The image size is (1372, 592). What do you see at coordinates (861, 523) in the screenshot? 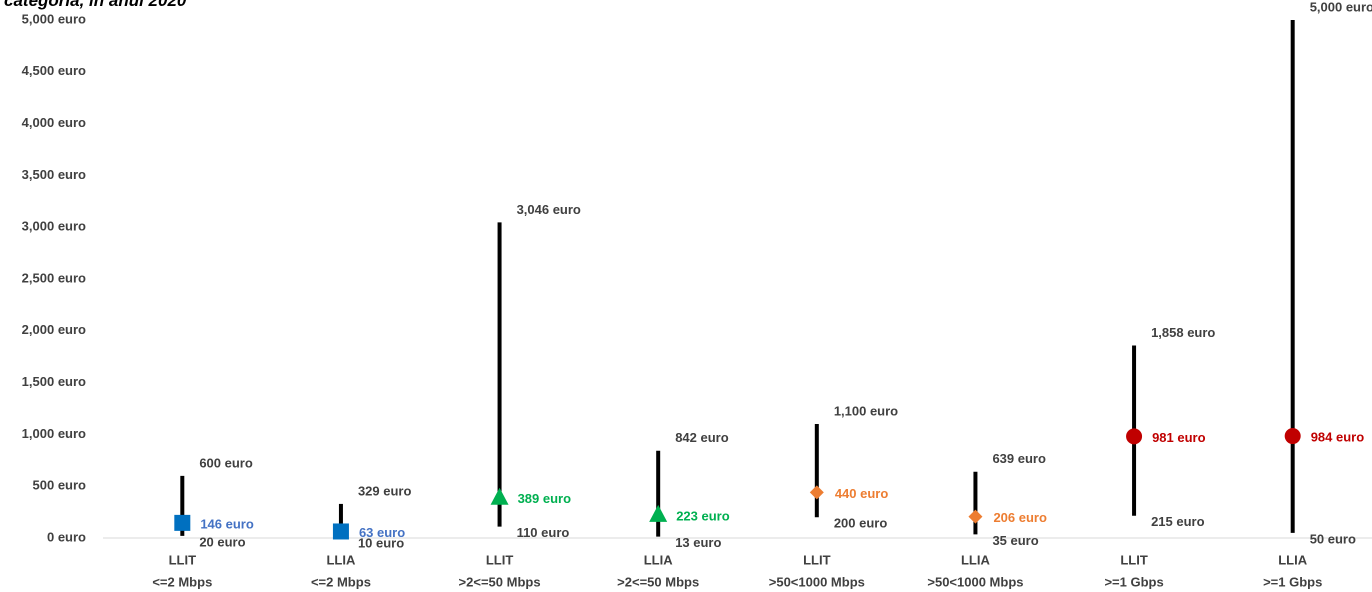
I see `min-value-label: 200 euro` at bounding box center [861, 523].